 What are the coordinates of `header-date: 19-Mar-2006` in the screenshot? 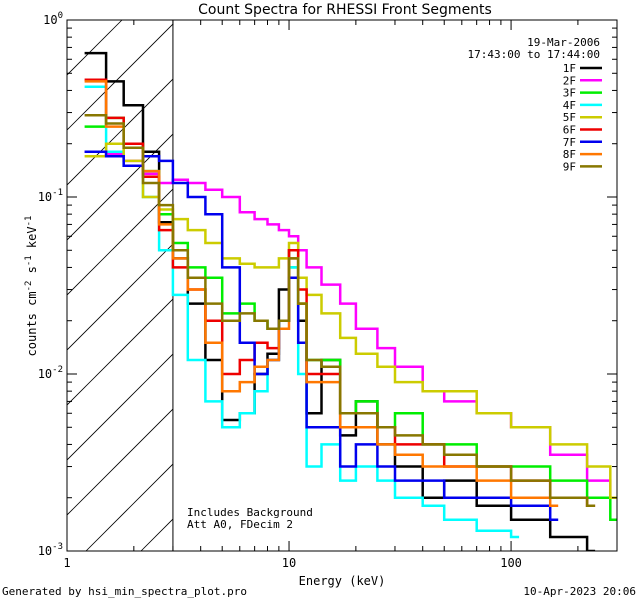 It's located at (563, 42).